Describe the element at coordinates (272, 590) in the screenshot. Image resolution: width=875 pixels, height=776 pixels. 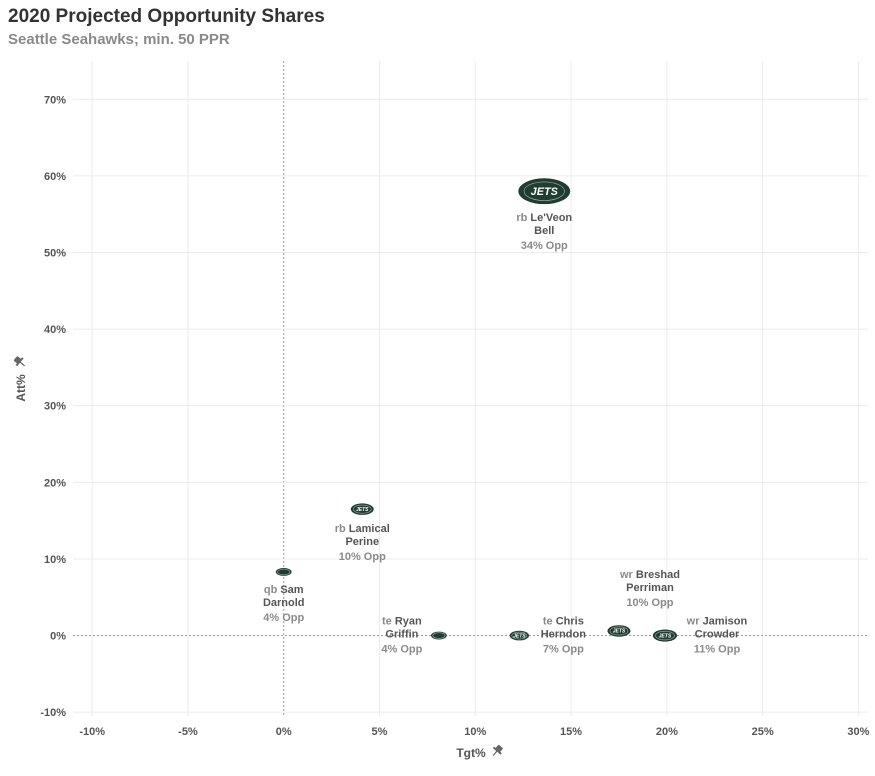
I see `position-text: qb` at that location.